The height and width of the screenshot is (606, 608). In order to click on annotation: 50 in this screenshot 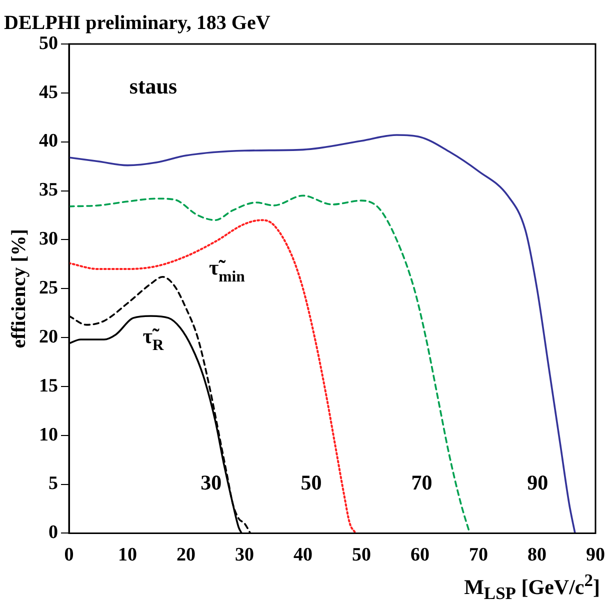, I will do `click(311, 482)`.